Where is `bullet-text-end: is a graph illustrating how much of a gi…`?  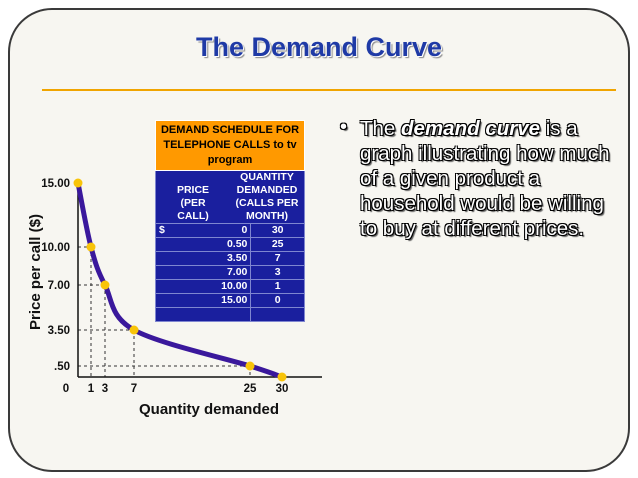
bullet-text-end: is a graph illustrating how much of a gi… is located at coordinates (485, 178).